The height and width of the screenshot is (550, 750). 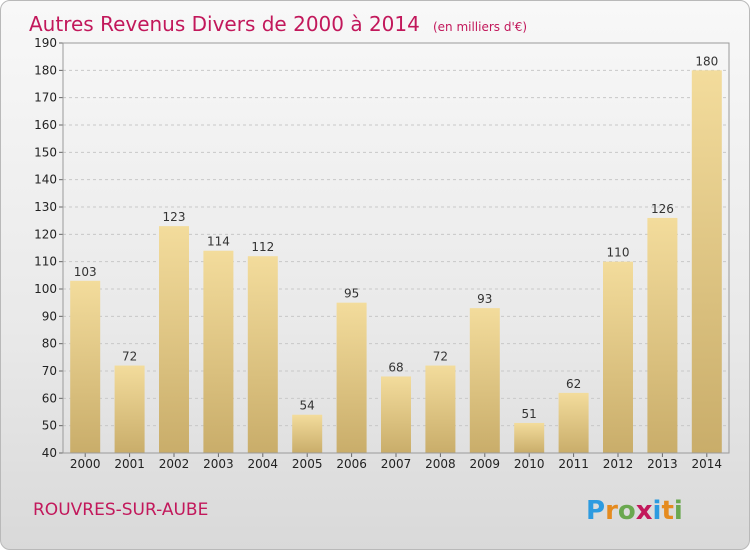 What do you see at coordinates (218, 242) in the screenshot?
I see `bar-value-label: 114` at bounding box center [218, 242].